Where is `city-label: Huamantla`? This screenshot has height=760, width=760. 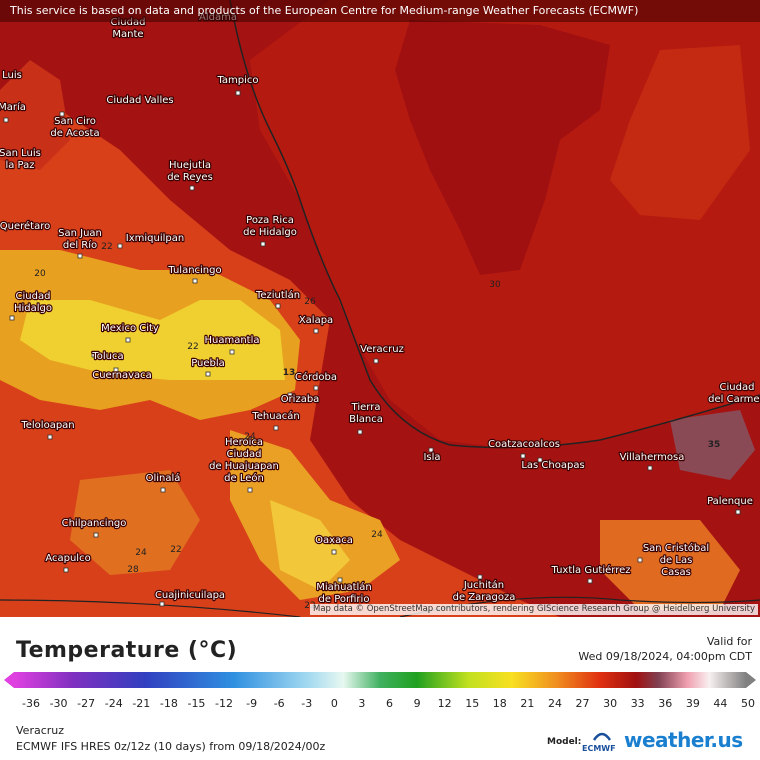
city-label: Huamantla is located at coordinates (231, 340).